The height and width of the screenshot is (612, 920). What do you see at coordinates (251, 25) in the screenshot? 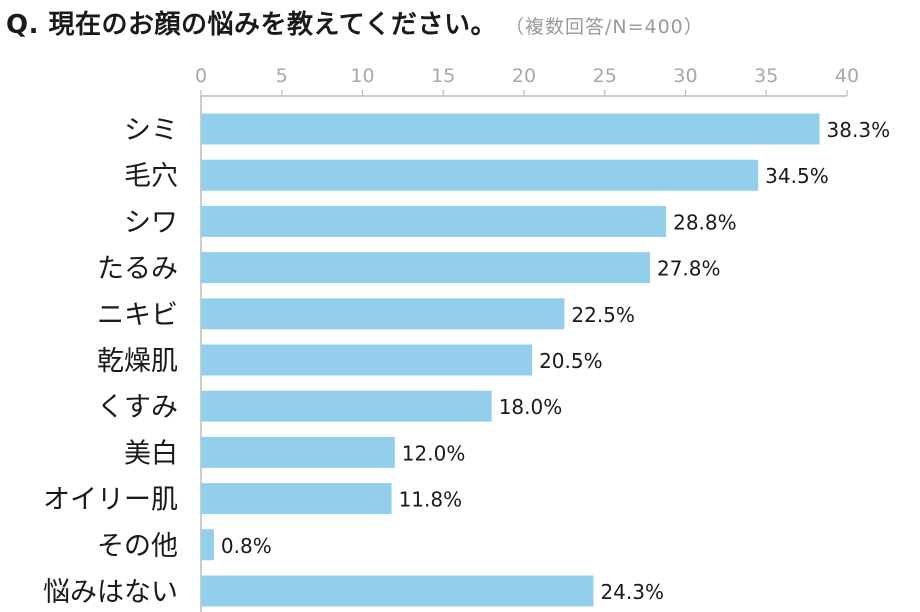
I see `chart-title: Q. 現在のお顔の悩みを教えてください。` at bounding box center [251, 25].